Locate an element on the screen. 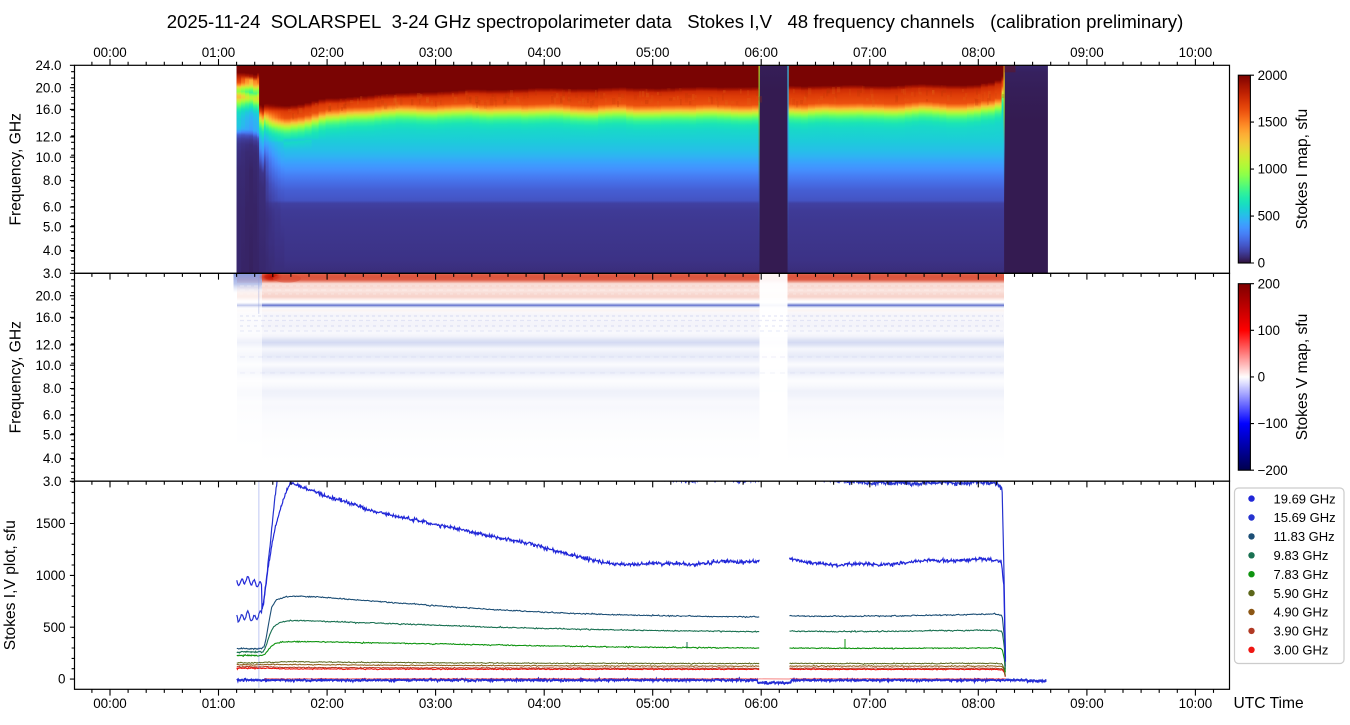  svg-text: UTC Time is located at coordinates (1269, 703).